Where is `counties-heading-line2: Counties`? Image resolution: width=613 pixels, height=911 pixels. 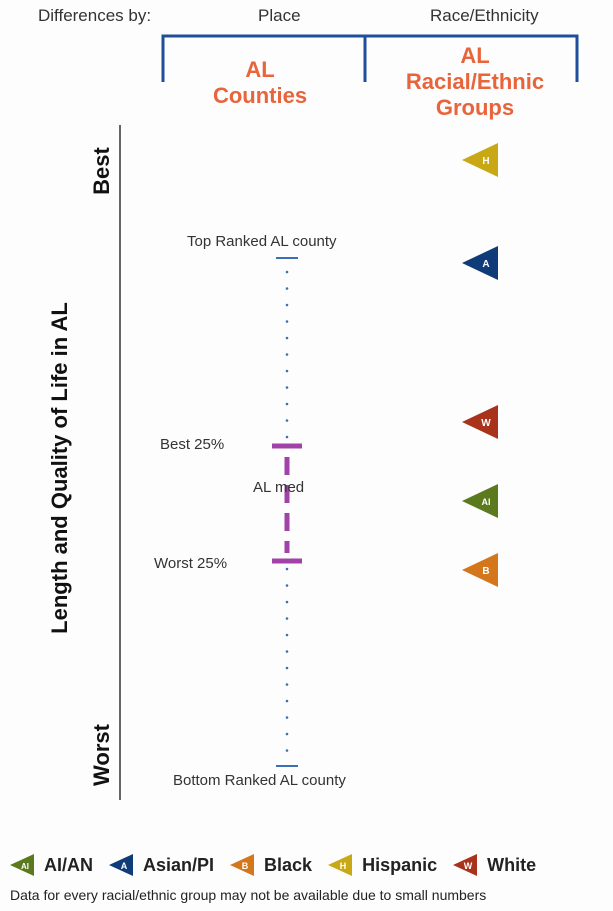
counties-heading-line2: Counties is located at coordinates (260, 95).